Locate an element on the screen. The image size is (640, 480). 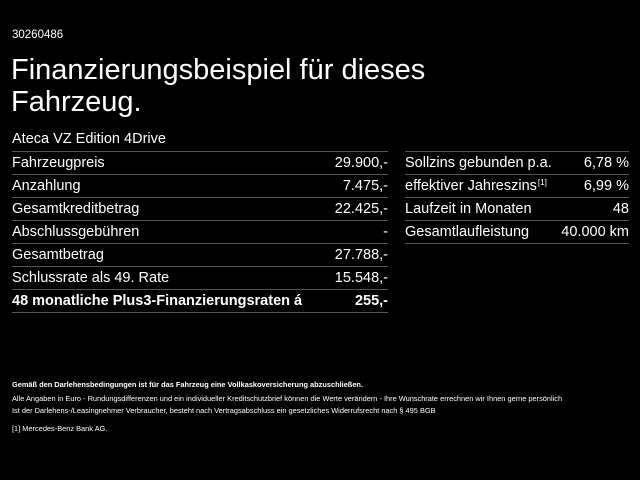
row-label: Gesamtlaufleistung is located at coordinates (482, 232).